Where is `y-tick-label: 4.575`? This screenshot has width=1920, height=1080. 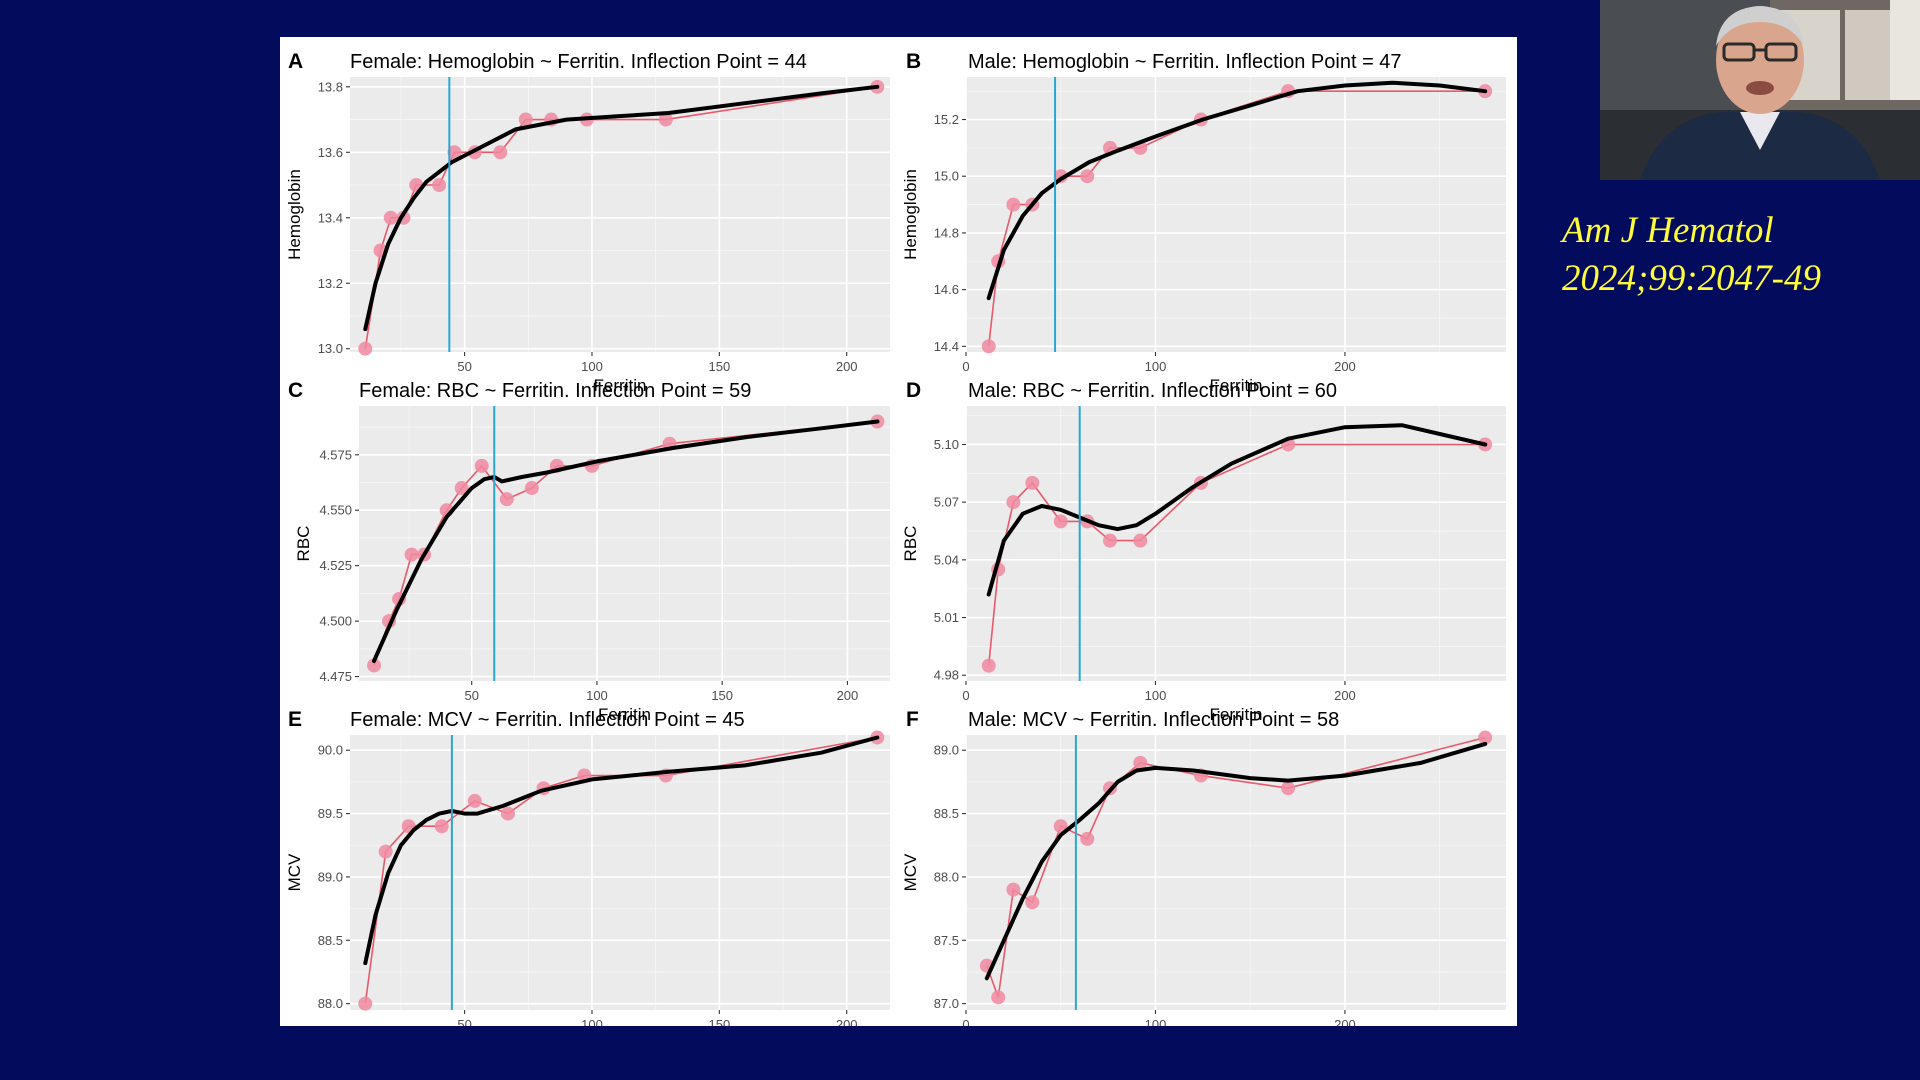 y-tick-label: 4.575 is located at coordinates (335, 454).